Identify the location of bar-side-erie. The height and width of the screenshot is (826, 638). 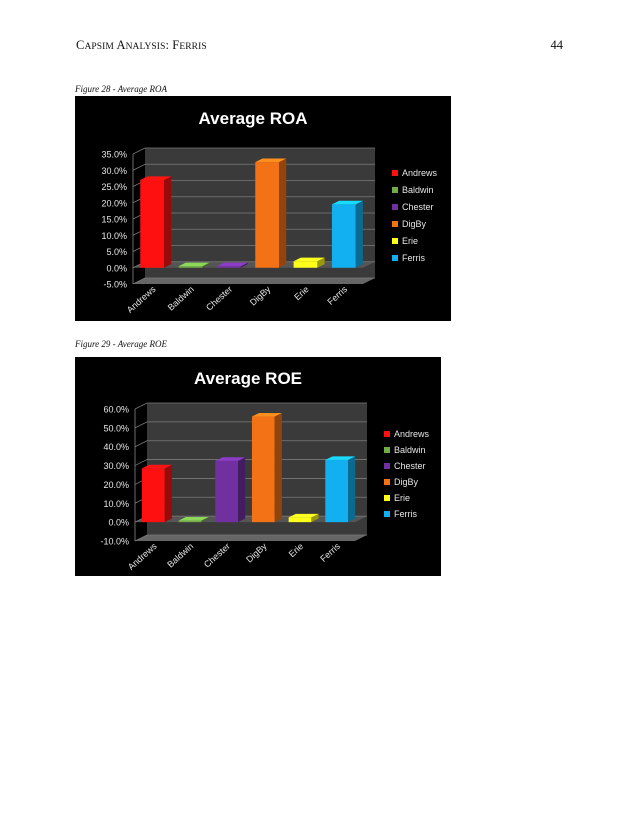
(321, 262).